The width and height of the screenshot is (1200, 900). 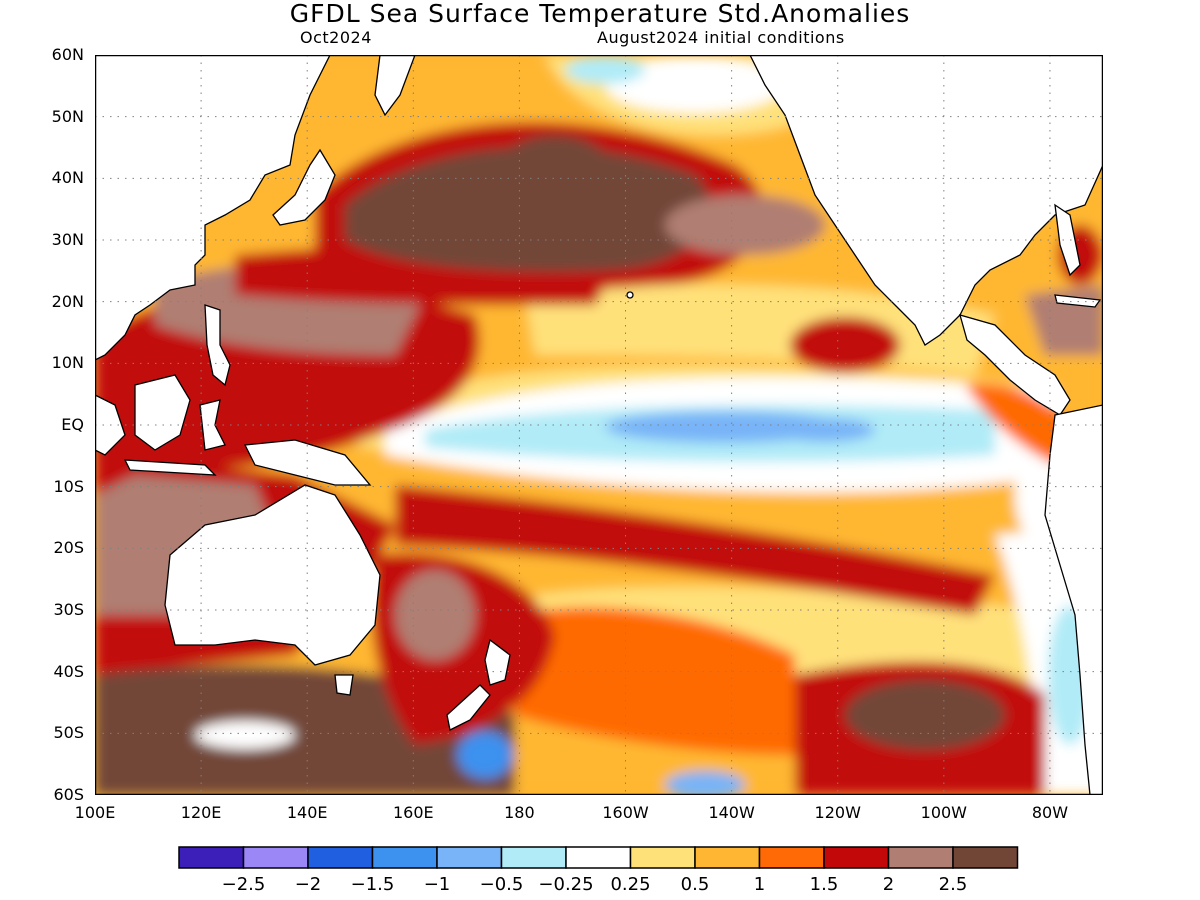 What do you see at coordinates (213, 208) in the screenshot?
I see `asia-landmass` at bounding box center [213, 208].